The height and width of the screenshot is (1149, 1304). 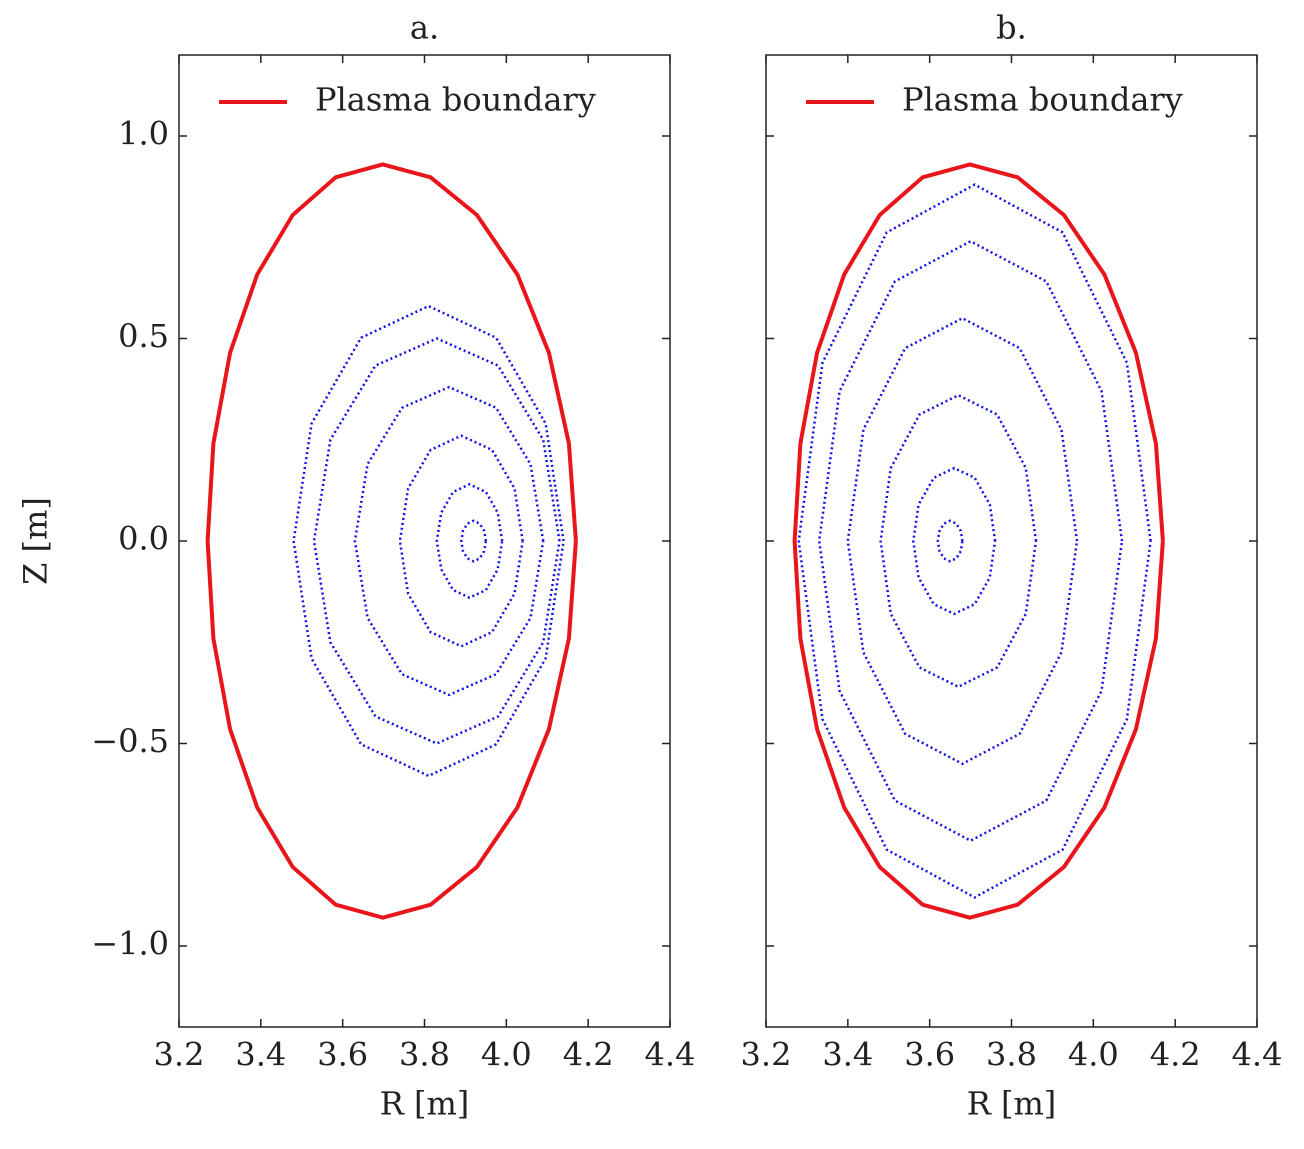 What do you see at coordinates (424, 28) in the screenshot?
I see `panel-title: a.` at bounding box center [424, 28].